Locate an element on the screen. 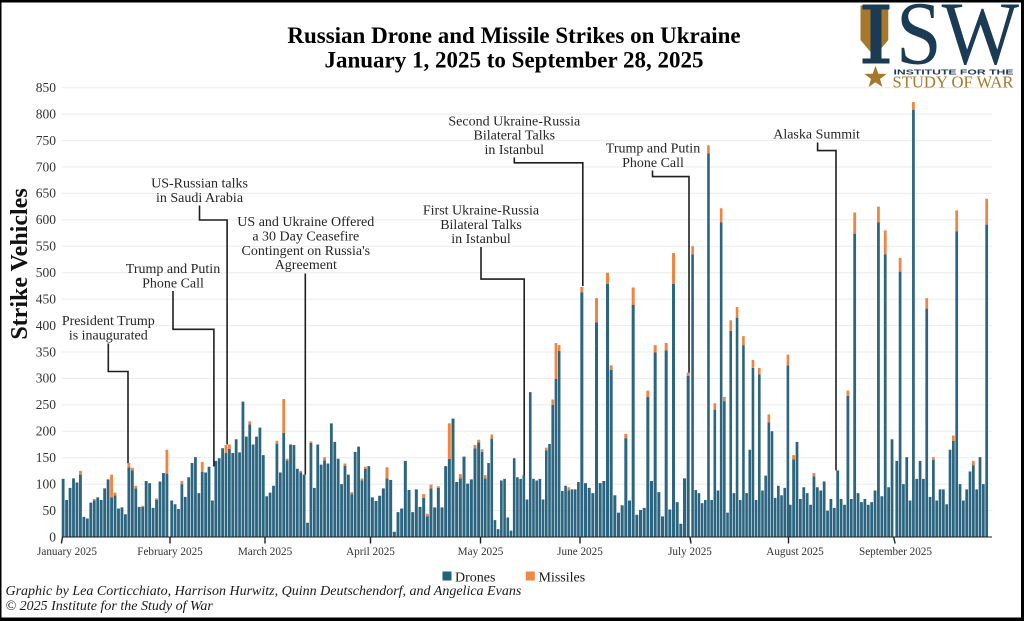 The width and height of the screenshot is (1024, 621). svg-text: First Ukraine-Russia is located at coordinates (481, 211).